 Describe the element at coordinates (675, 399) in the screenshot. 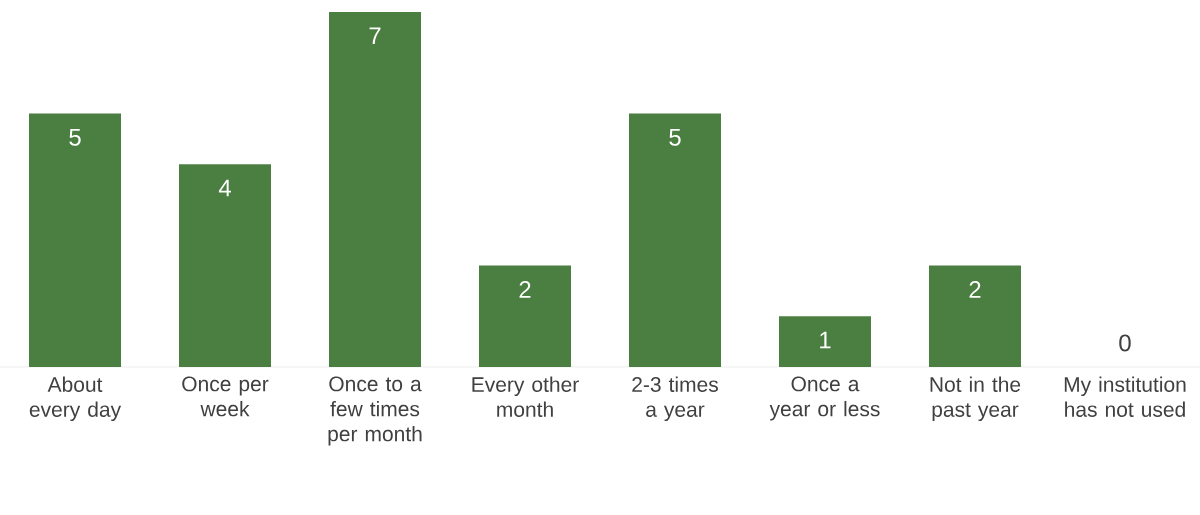

I see `x-tick-label: 2-3 times a year` at that location.